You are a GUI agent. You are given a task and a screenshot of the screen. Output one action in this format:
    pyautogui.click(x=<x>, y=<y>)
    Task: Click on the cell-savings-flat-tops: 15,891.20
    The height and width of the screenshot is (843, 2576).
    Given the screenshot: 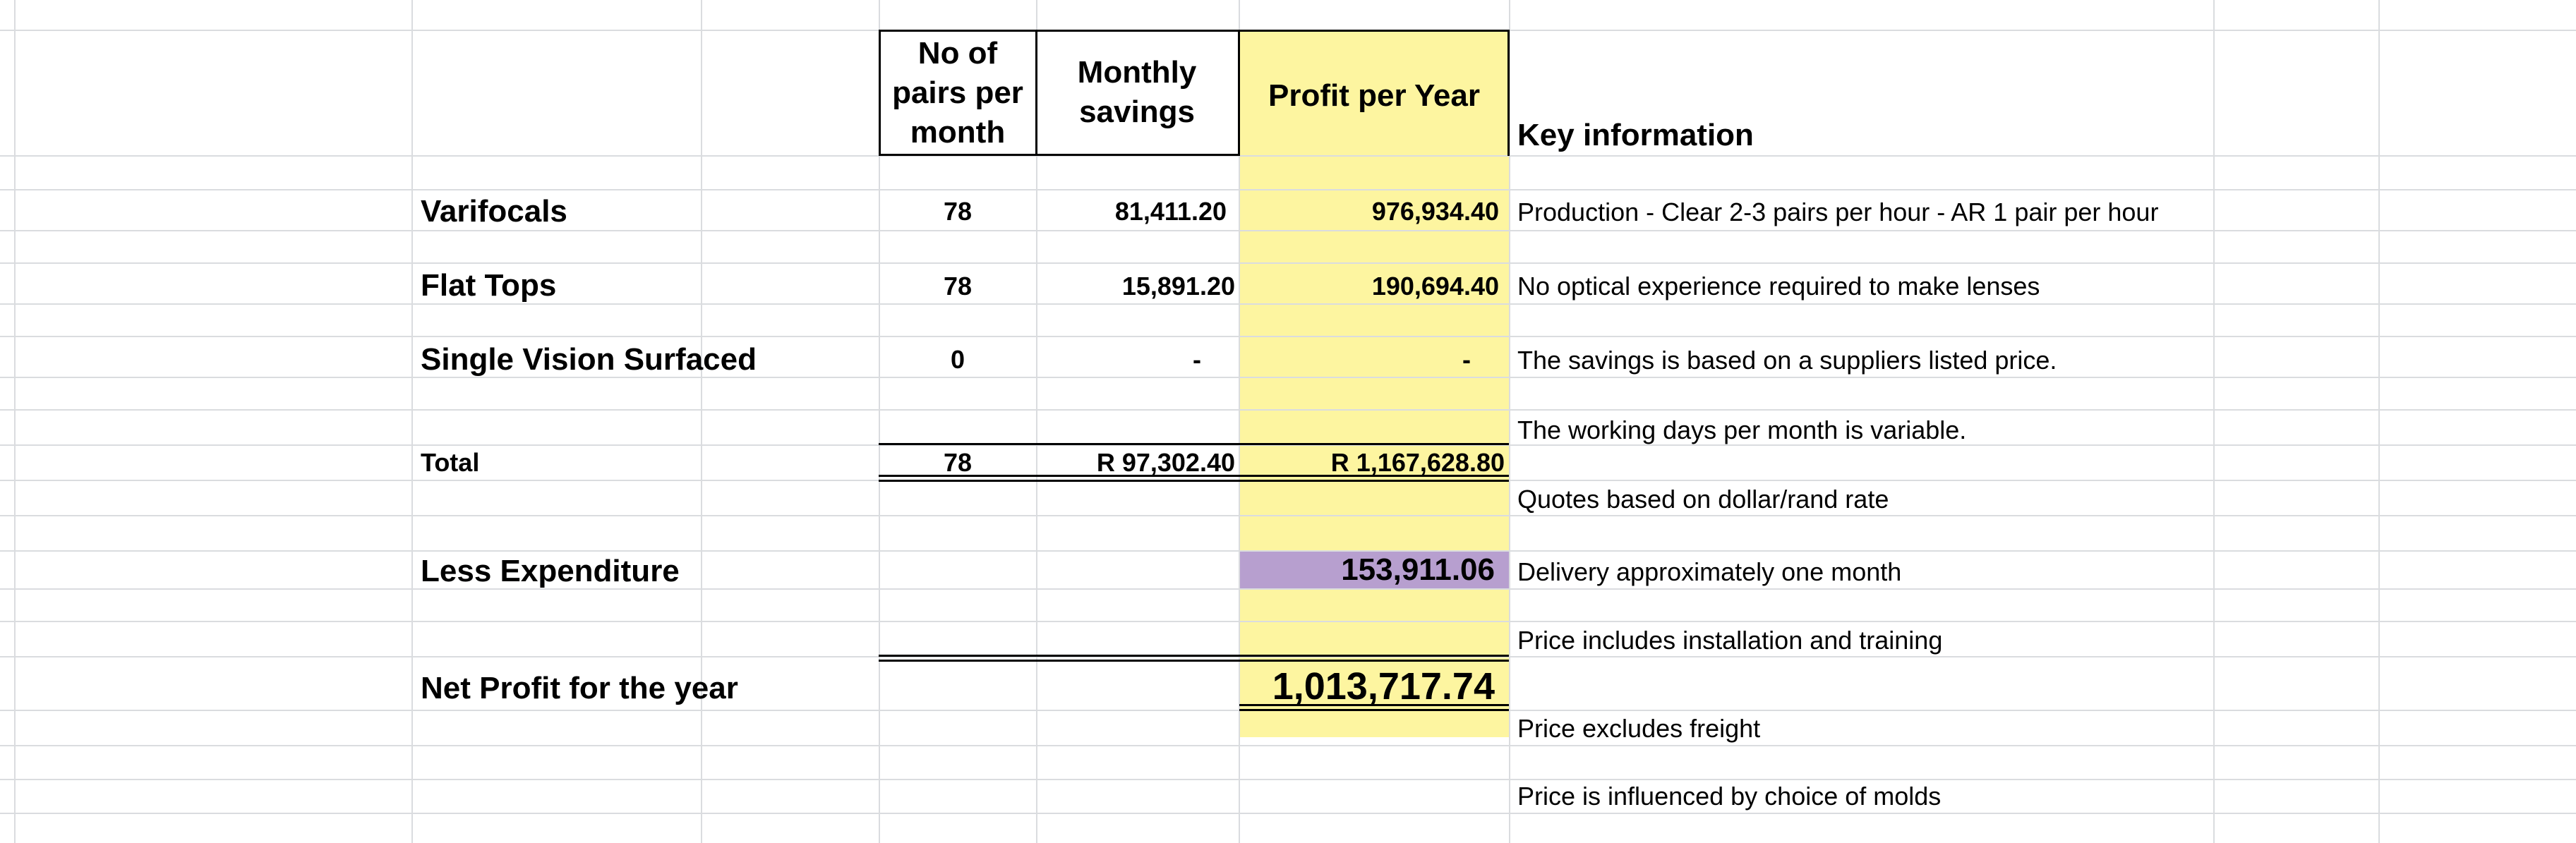 What is the action you would take?
    pyautogui.click(x=1178, y=286)
    